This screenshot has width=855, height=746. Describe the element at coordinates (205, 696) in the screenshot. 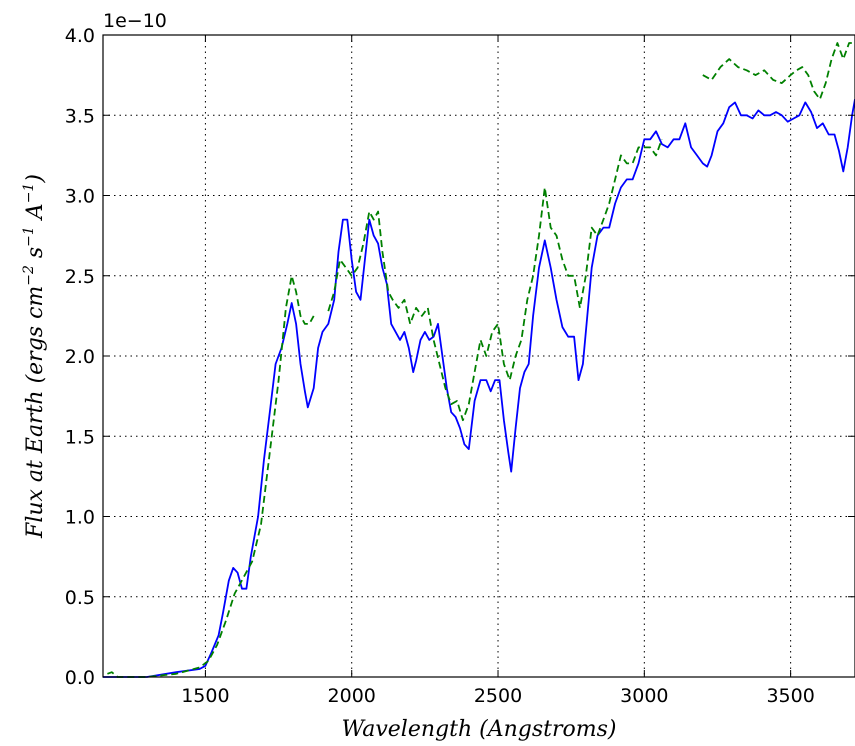

I see `x-tick-label: 1500` at that location.